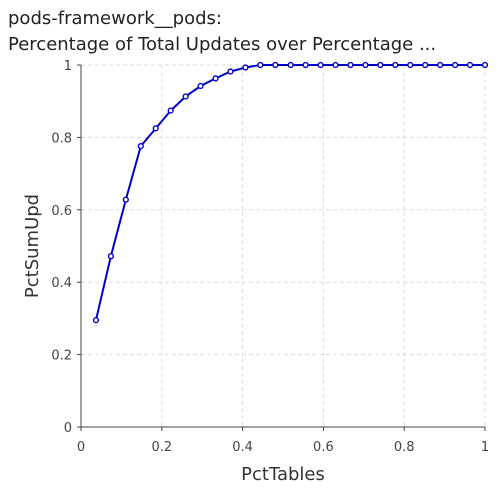 Image resolution: width=500 pixels, height=500 pixels. Describe the element at coordinates (66, 247) in the screenshot. I see `y-axis-ticks: 0 0.2 0.4 0.6 0.8 1` at that location.